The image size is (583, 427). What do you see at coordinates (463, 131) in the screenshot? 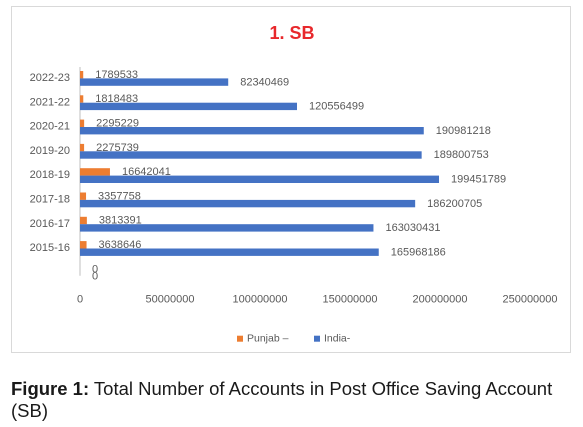
I see `data-label: 190981218` at bounding box center [463, 131].